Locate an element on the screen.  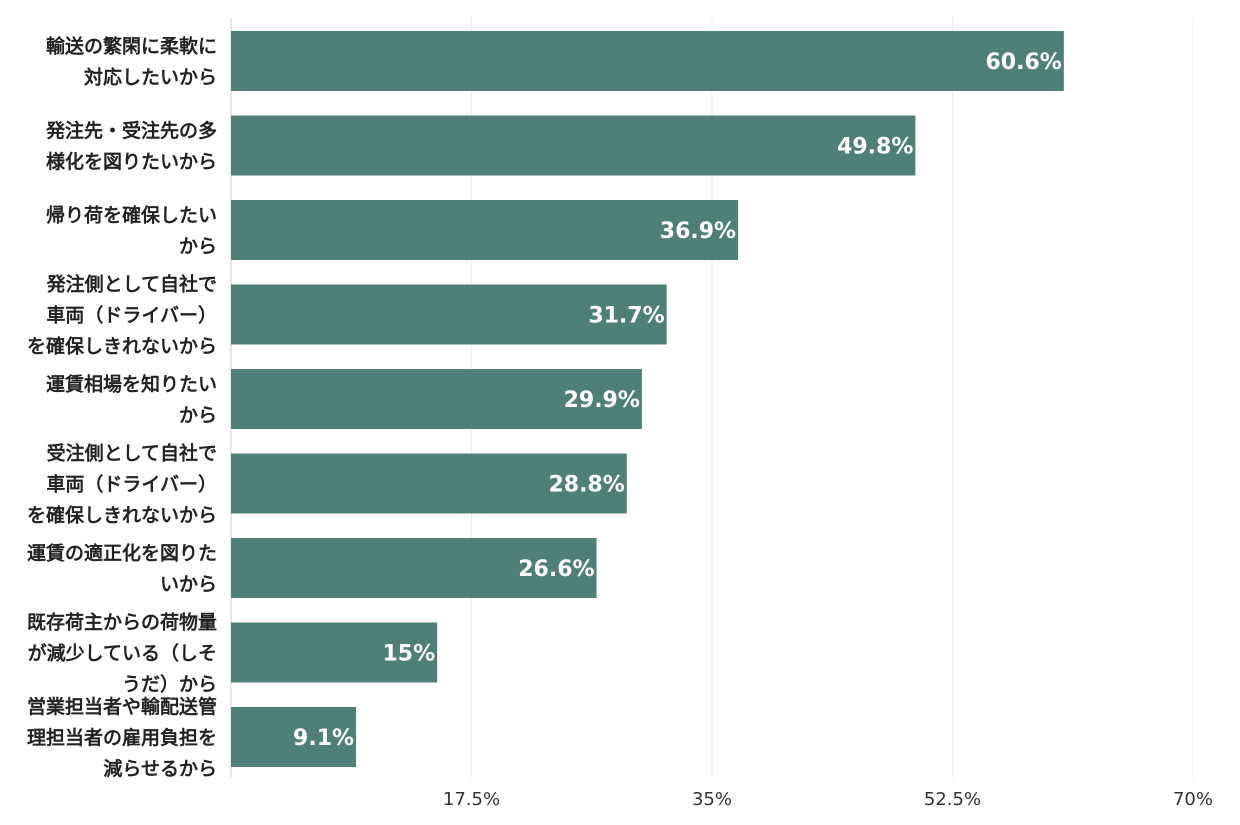
category-label: 既存荷主からの荷物量 is located at coordinates (122, 622).